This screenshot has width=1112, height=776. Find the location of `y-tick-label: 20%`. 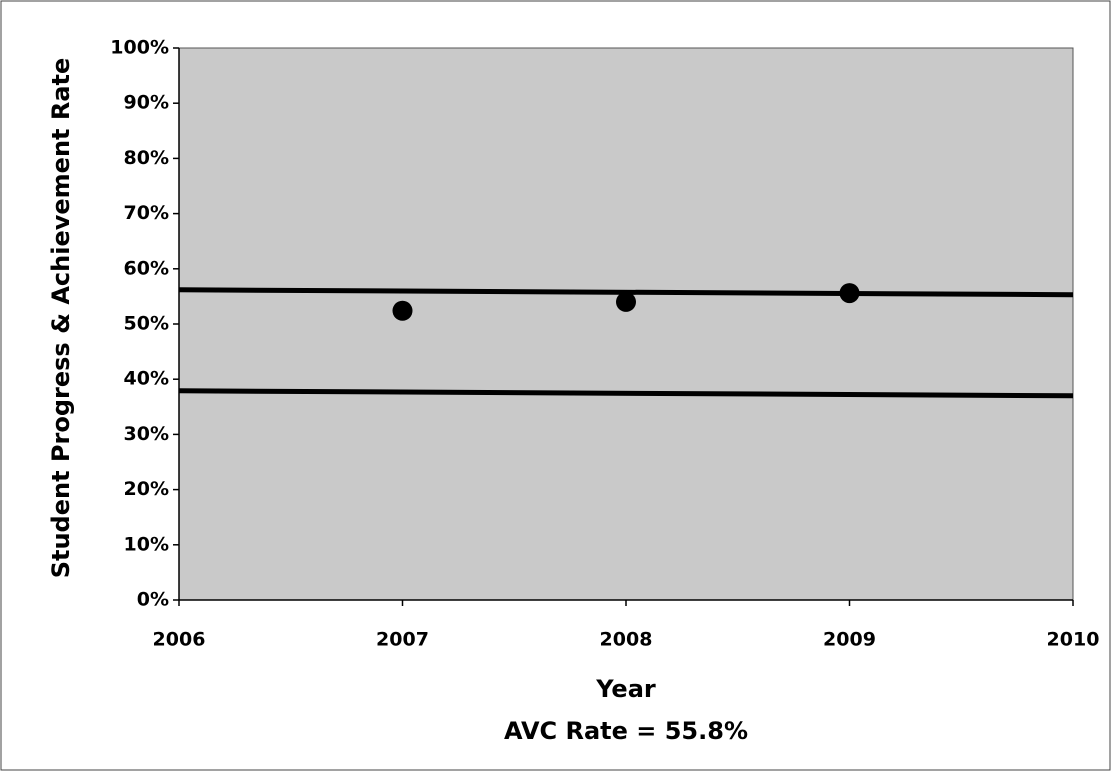

y-tick-label: 20% is located at coordinates (146, 489).